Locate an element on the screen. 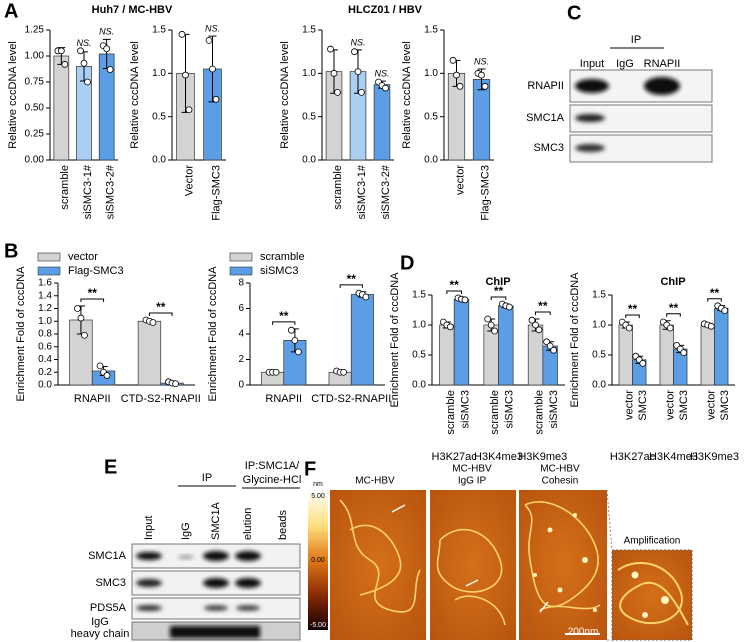  protein-dots is located at coordinates (650, 594).